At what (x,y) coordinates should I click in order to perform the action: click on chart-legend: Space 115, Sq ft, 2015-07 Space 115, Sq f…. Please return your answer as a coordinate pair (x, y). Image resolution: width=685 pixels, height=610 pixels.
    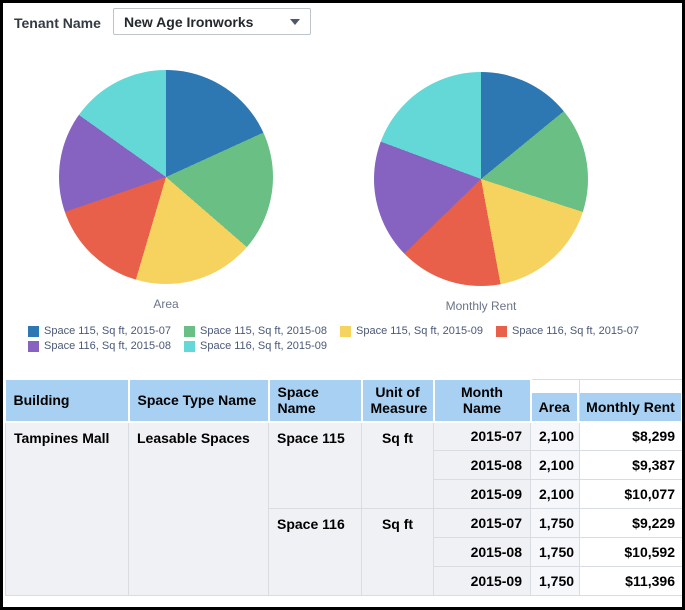
    Looking at the image, I should click on (355, 338).